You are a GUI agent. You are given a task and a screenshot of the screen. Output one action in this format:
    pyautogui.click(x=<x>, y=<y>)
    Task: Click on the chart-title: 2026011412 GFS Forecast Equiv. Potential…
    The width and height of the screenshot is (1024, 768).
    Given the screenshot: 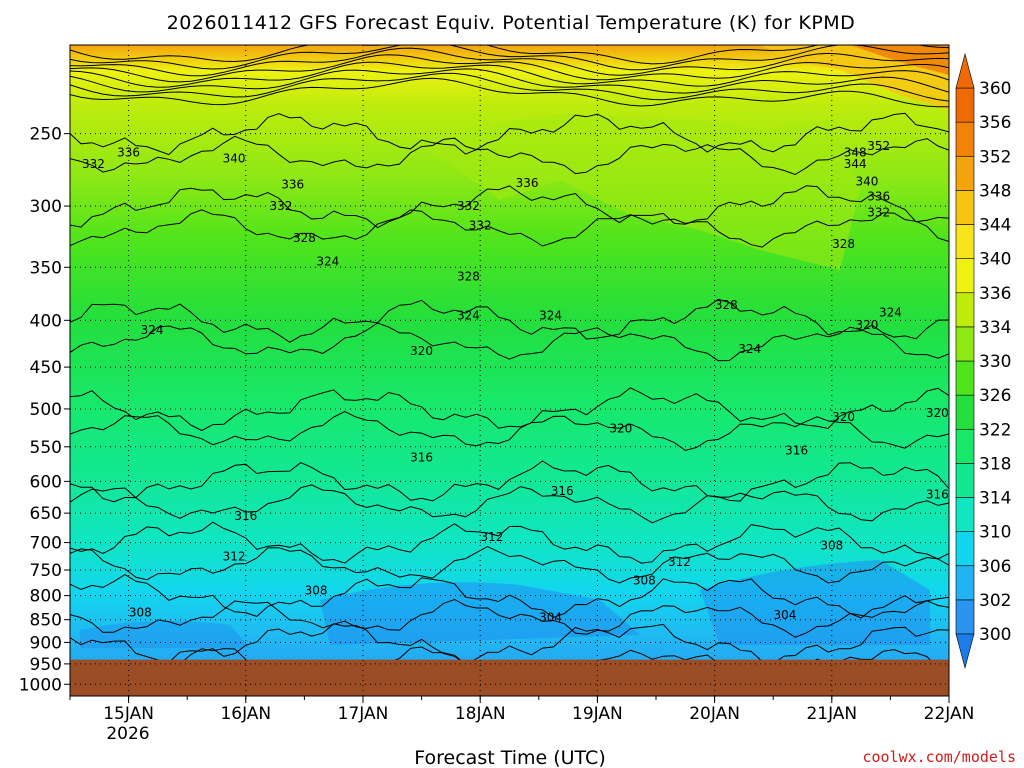 What is the action you would take?
    pyautogui.click(x=511, y=23)
    